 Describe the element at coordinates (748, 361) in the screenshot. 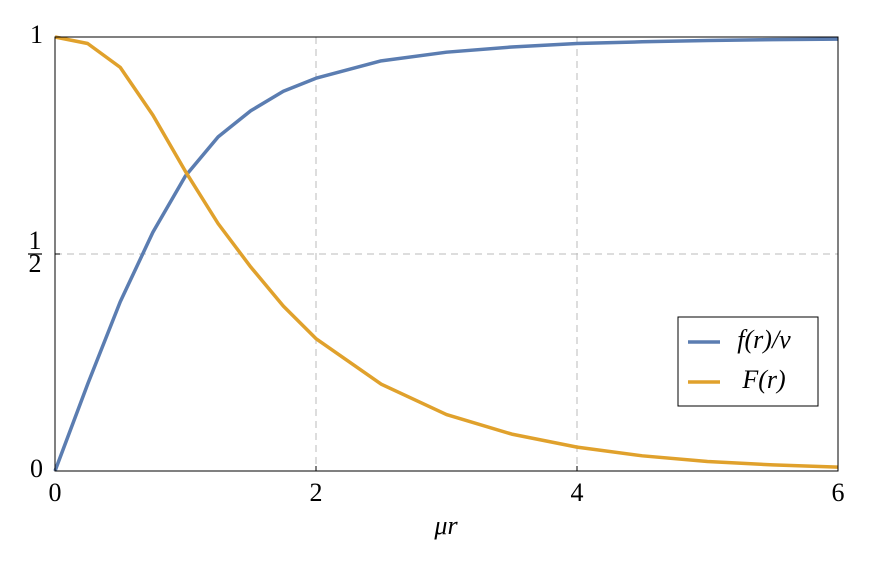

I see `legend-box` at that location.